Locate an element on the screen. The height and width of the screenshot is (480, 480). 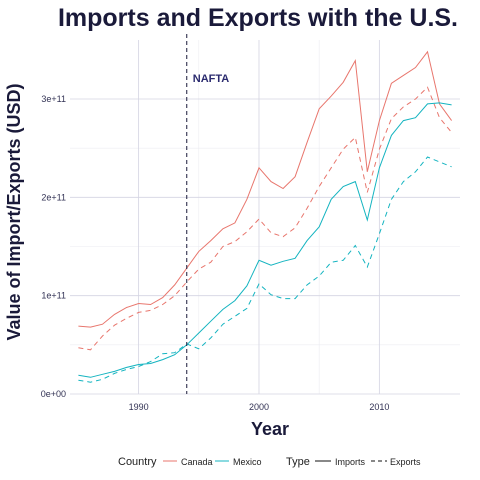
legend-title-type: Type is located at coordinates (298, 462).